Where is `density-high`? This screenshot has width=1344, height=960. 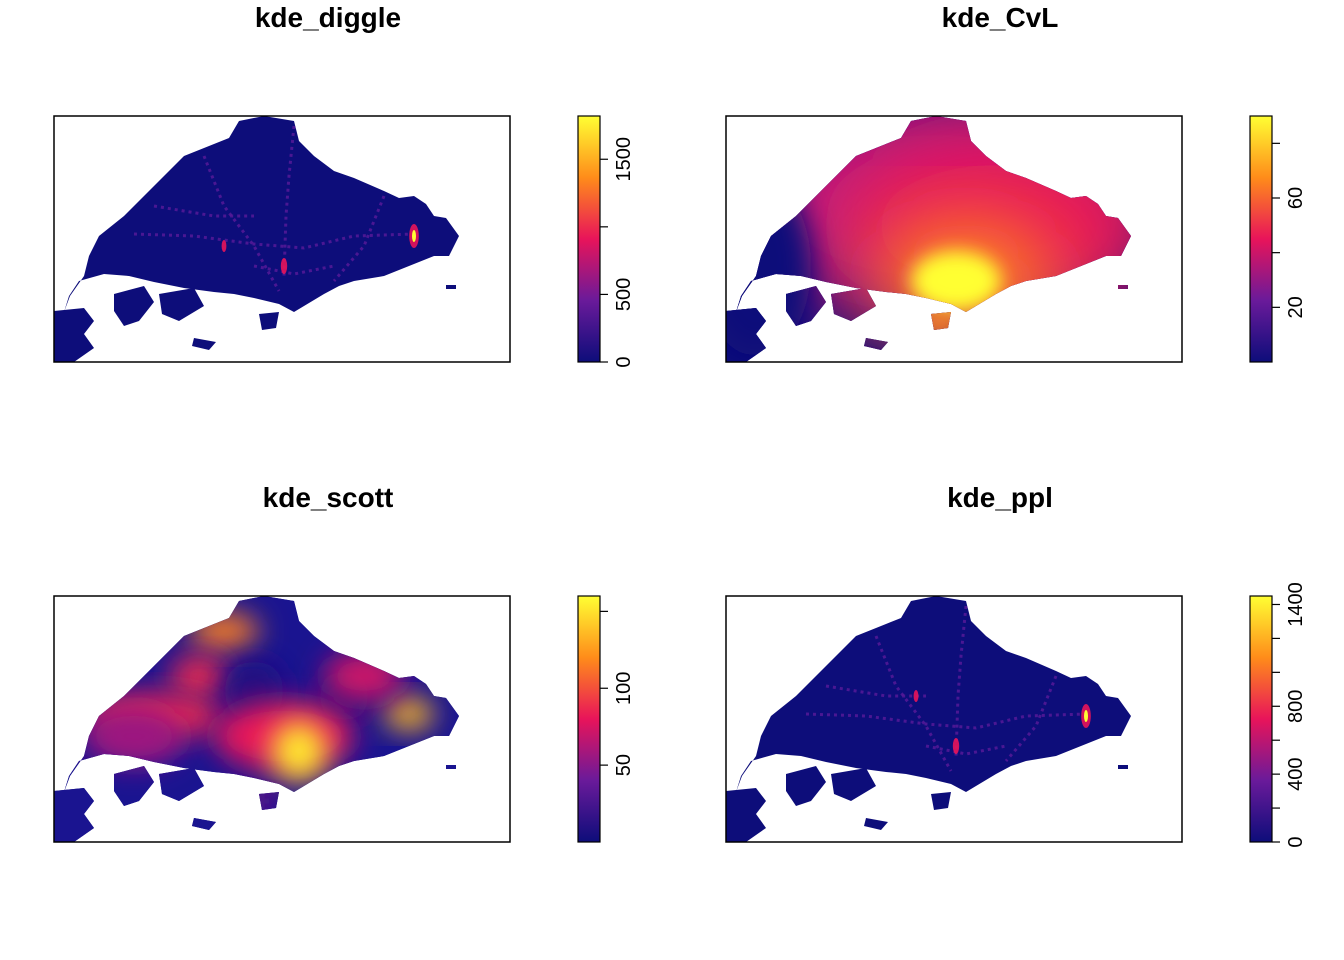
density-high is located at coordinates (938, 324).